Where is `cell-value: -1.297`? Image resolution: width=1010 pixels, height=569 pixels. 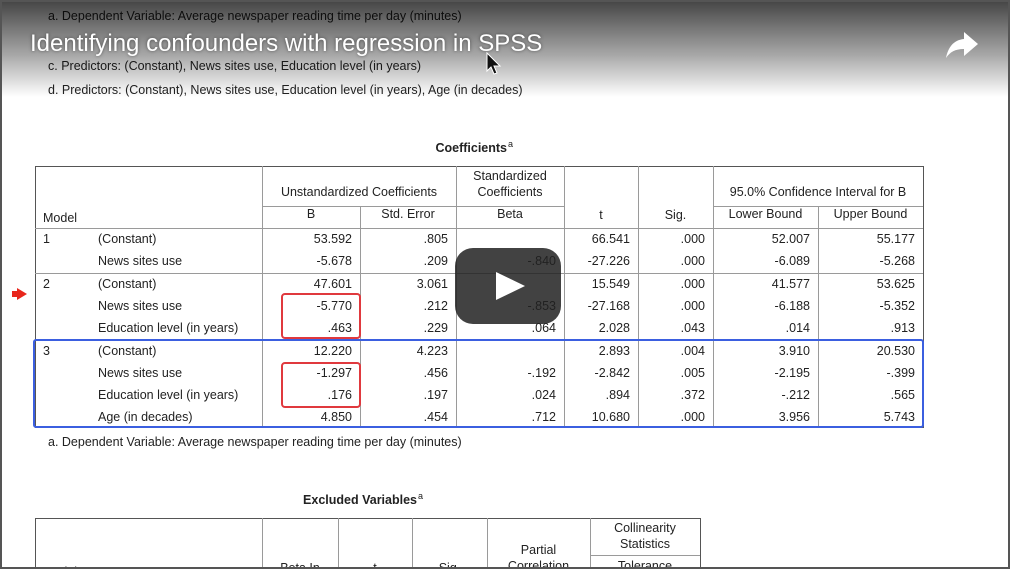
cell-value: -1.297 is located at coordinates (334, 373).